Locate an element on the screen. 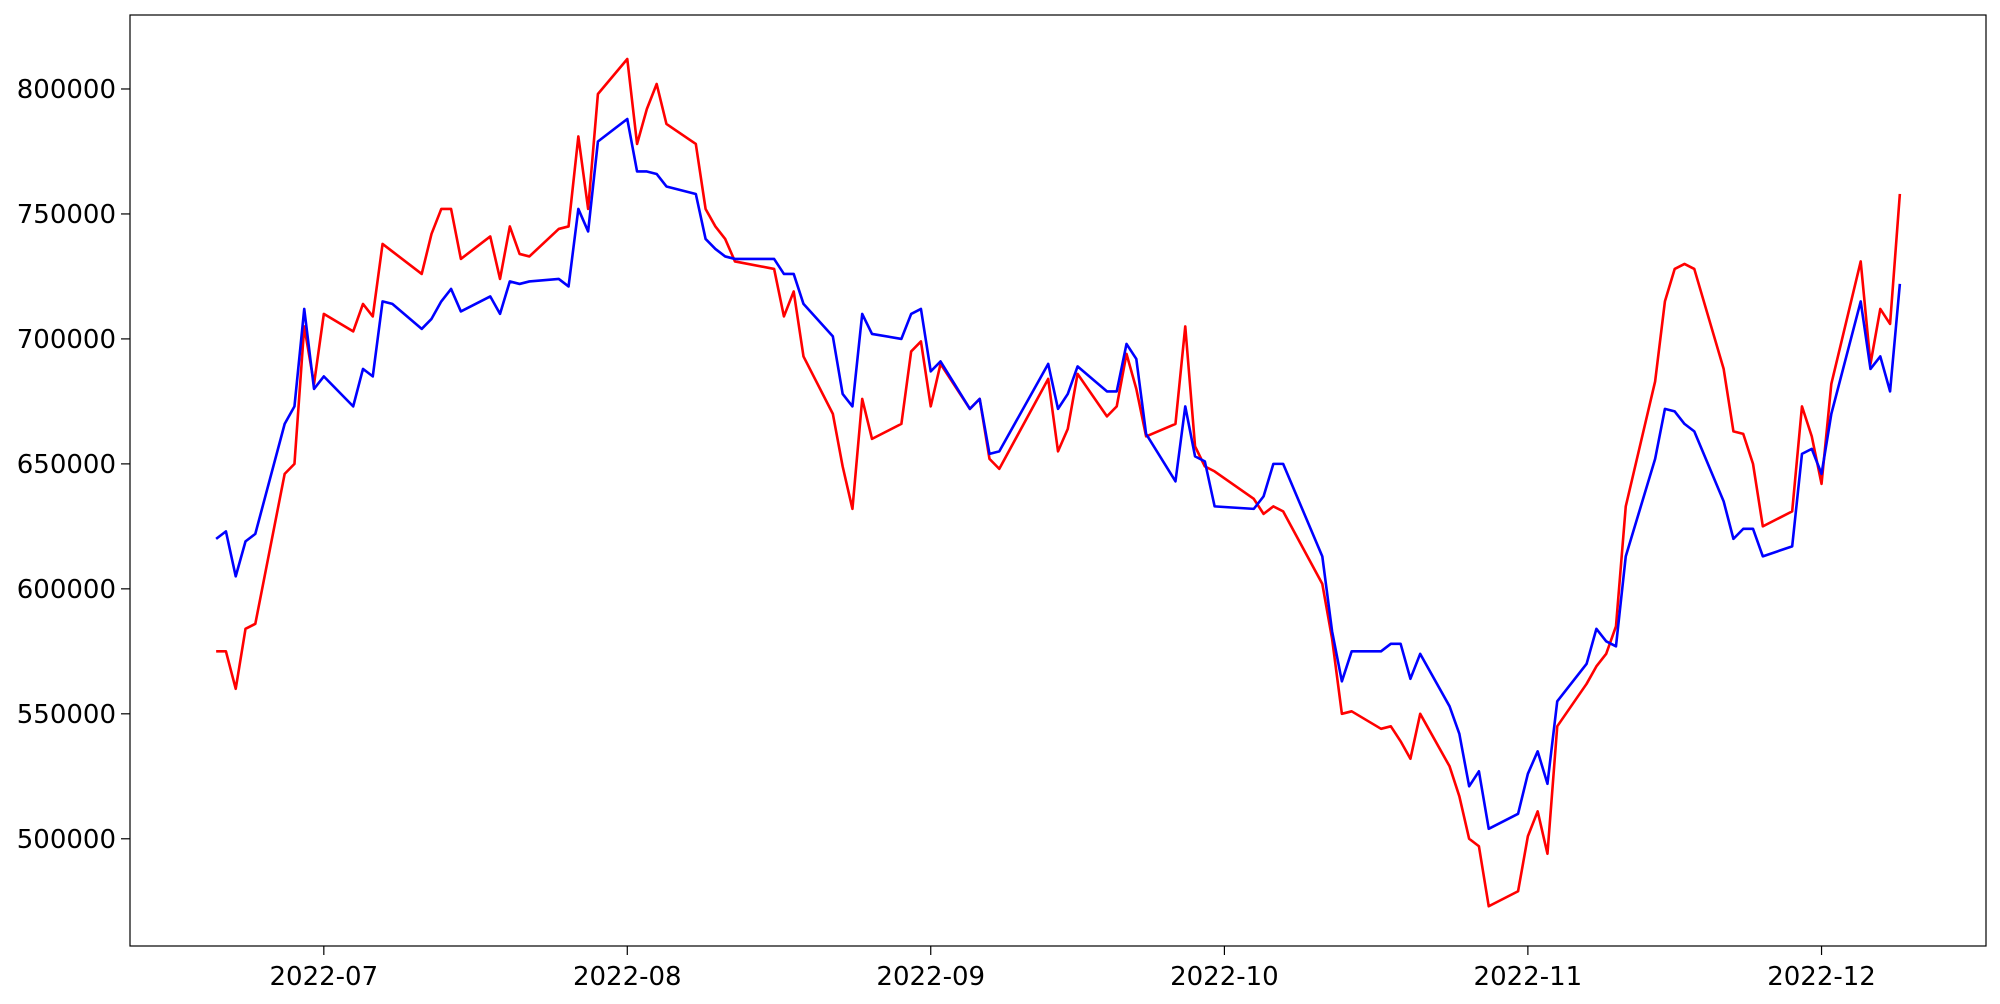 The height and width of the screenshot is (1004, 2000). y-tick-label: 800000 is located at coordinates (66, 90).